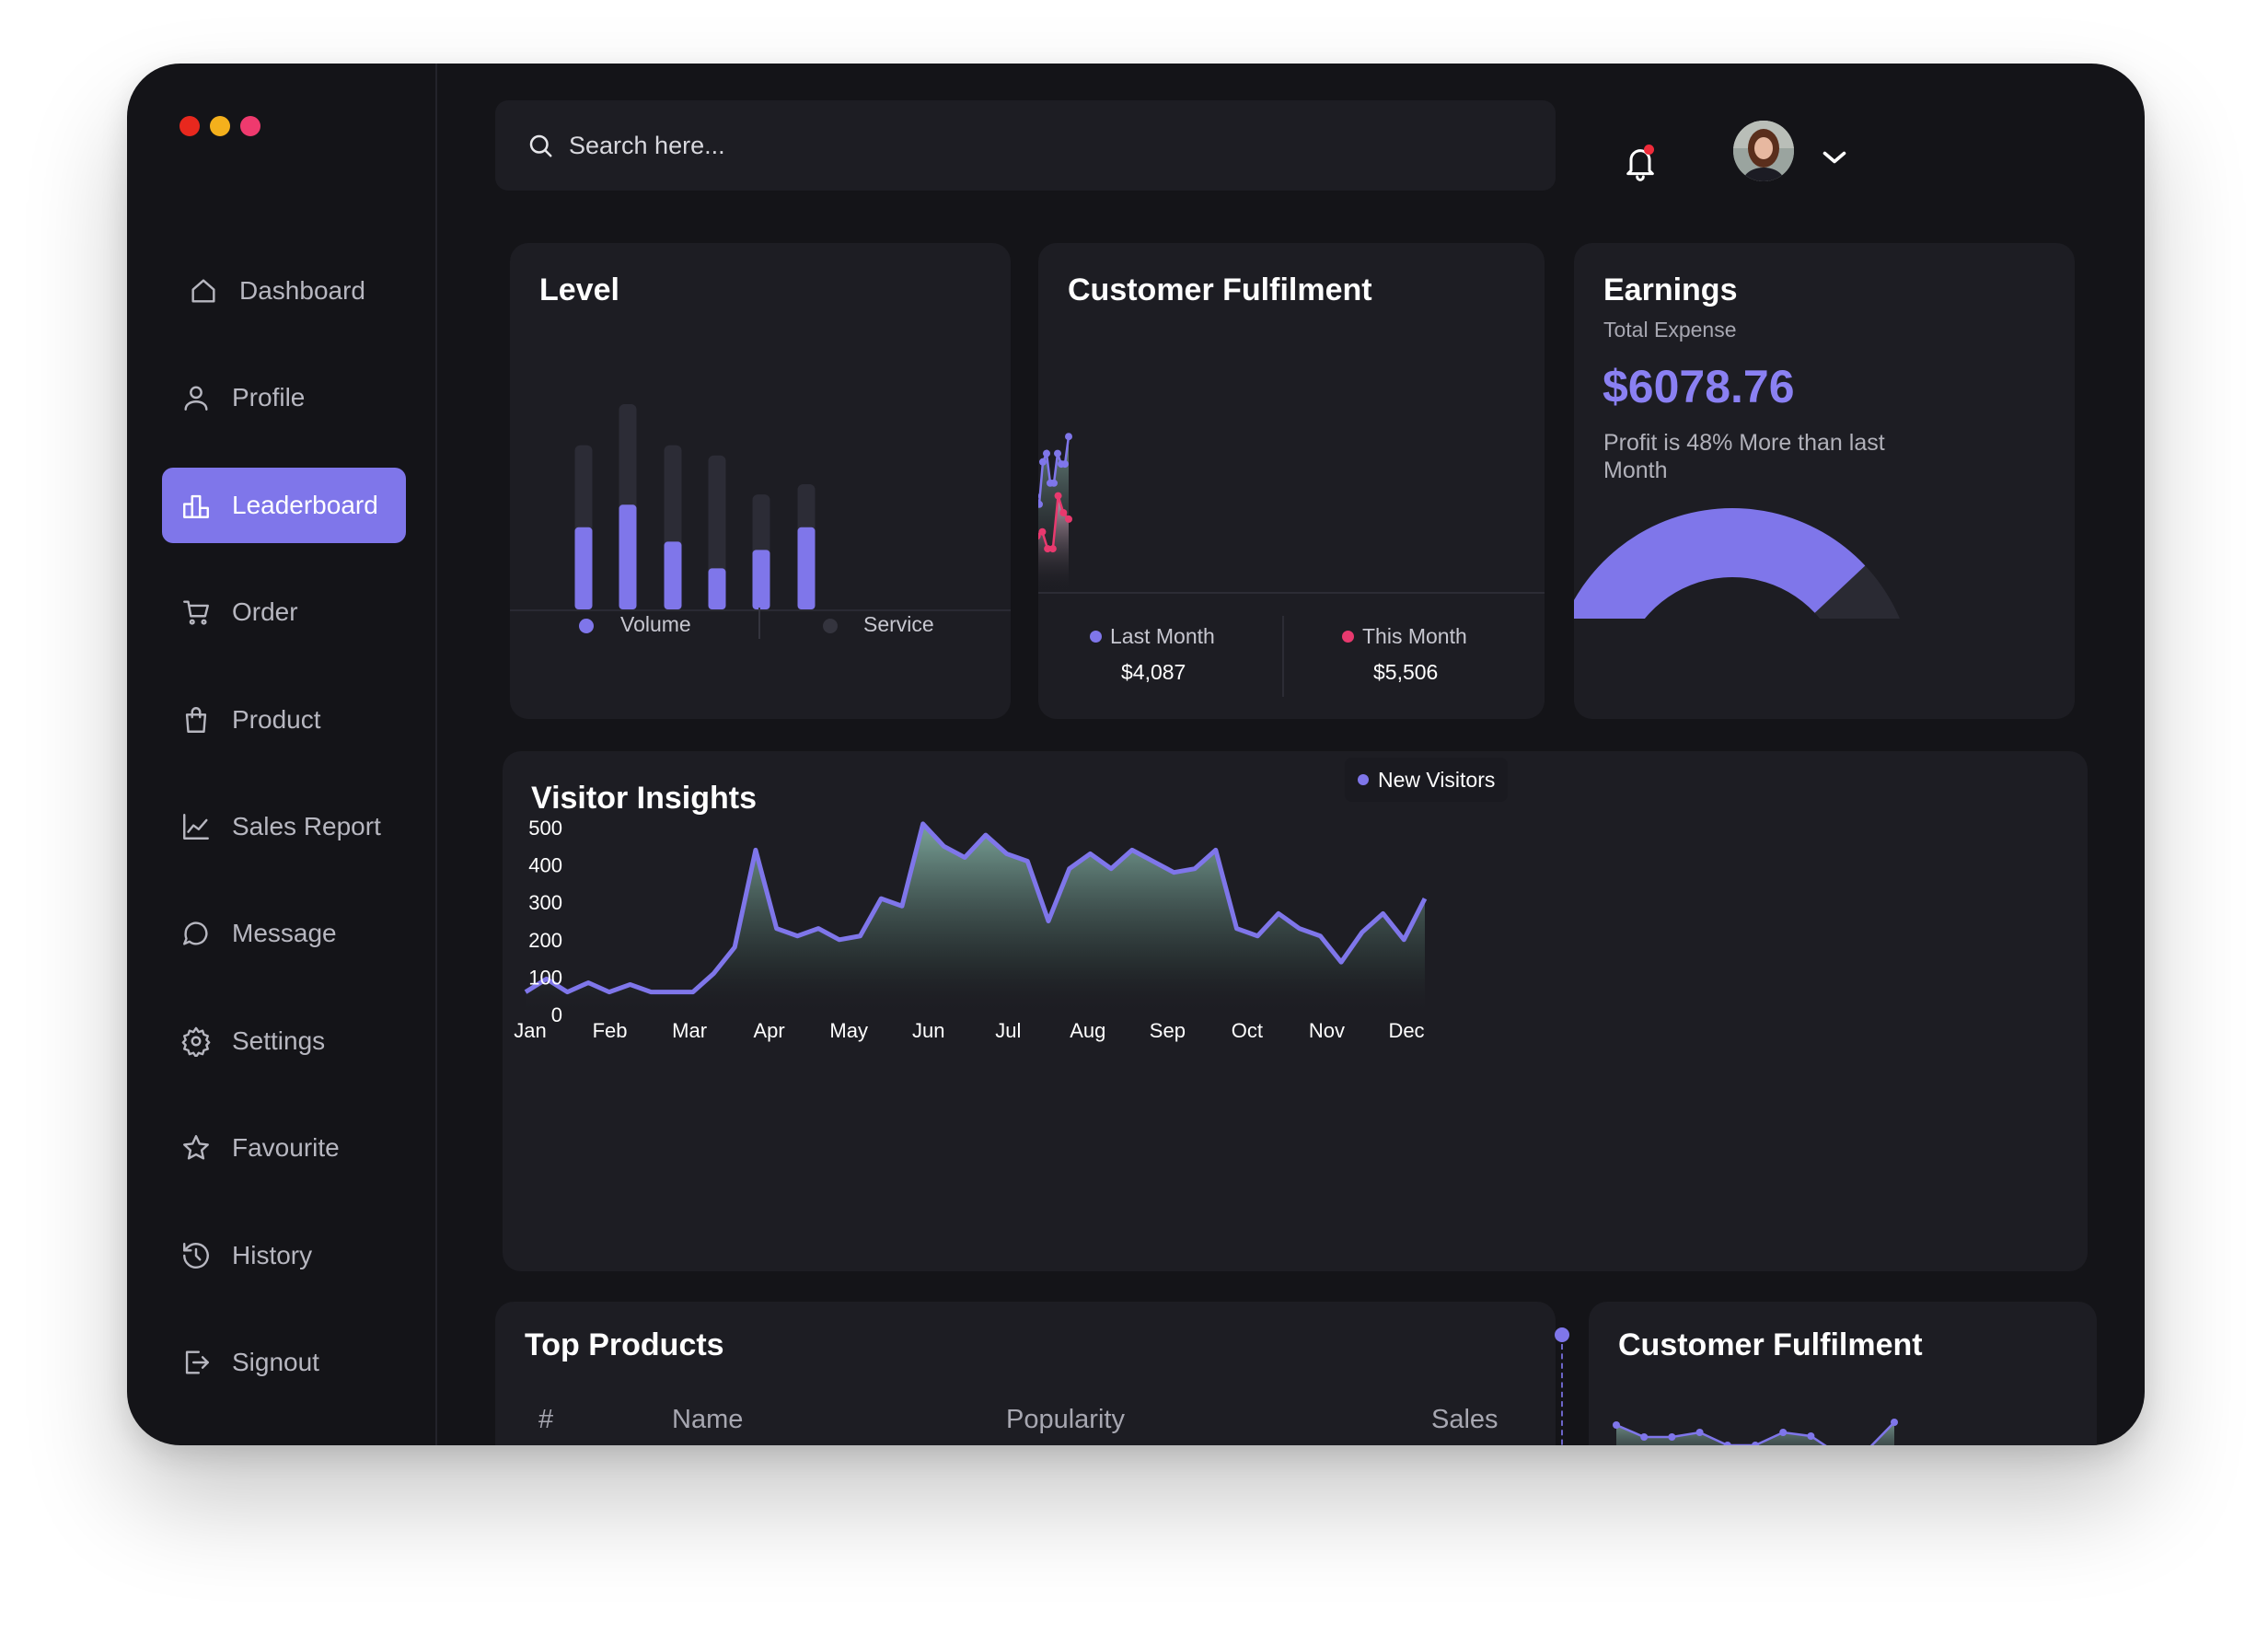 The image size is (2268, 1634). I want to click on home-icon, so click(203, 291).